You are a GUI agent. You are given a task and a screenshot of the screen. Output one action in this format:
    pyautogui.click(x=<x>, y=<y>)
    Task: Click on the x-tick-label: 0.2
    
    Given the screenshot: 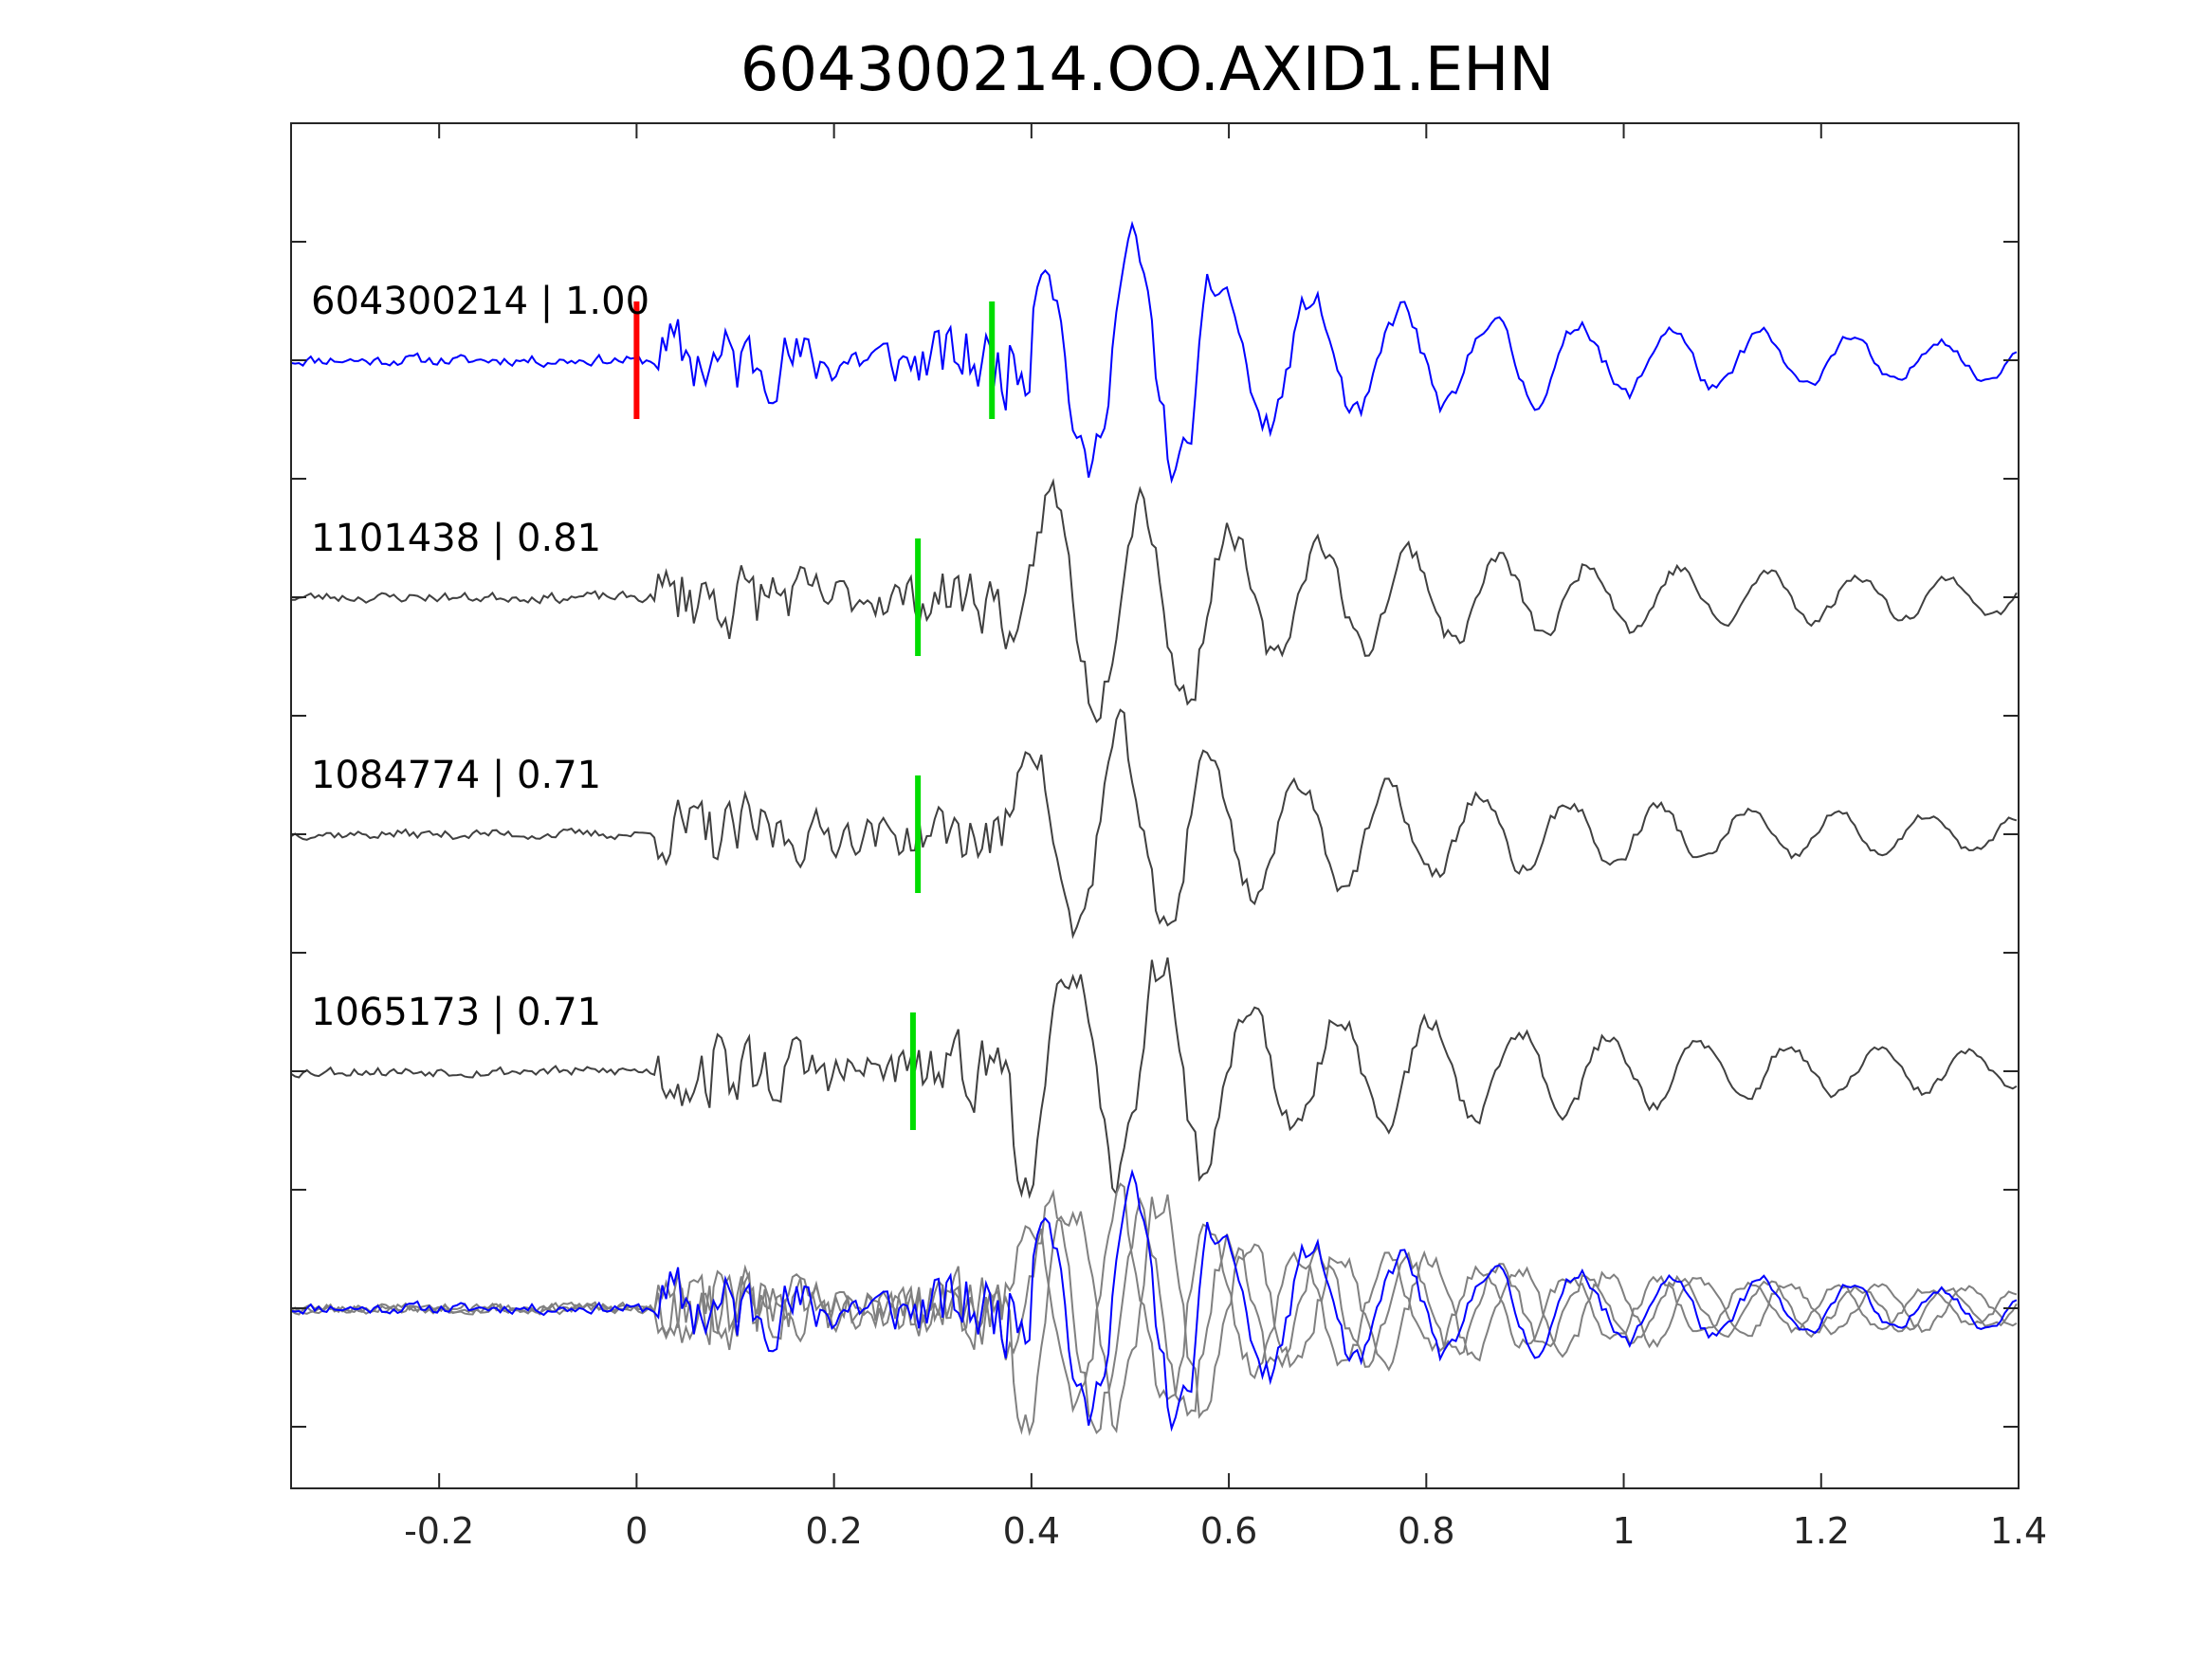 What is the action you would take?
    pyautogui.click(x=833, y=1531)
    